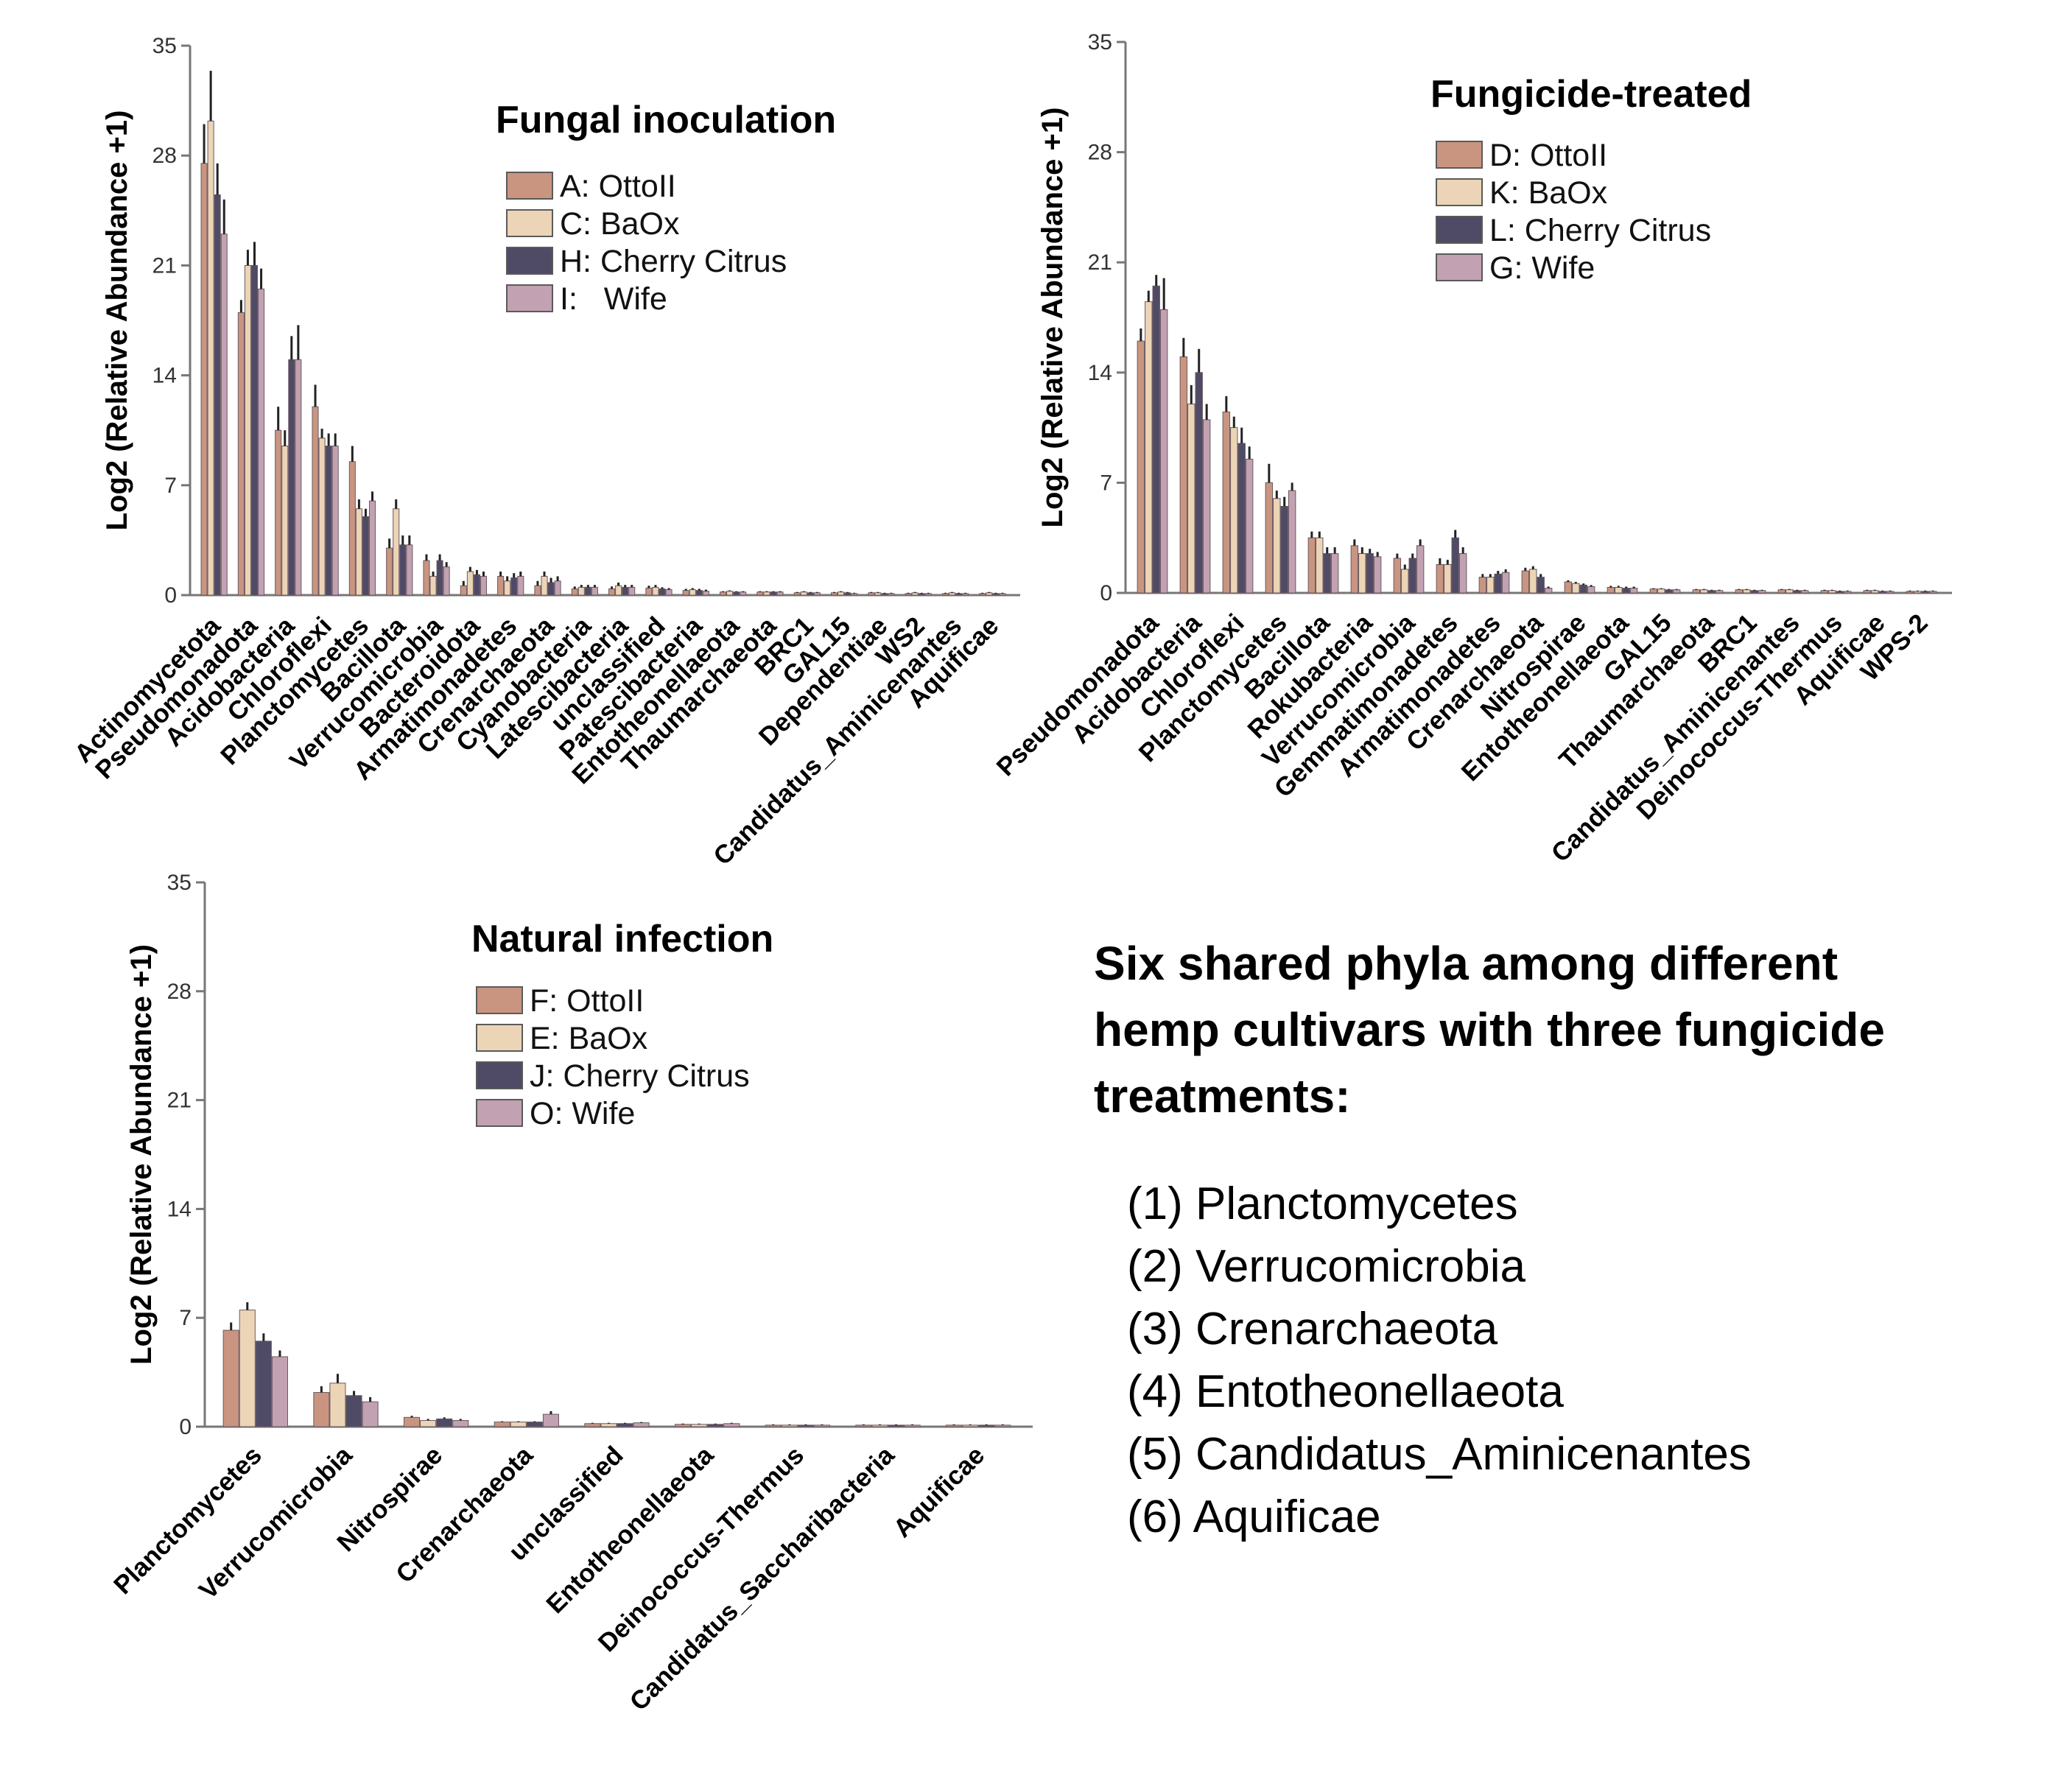  Describe the element at coordinates (804, 593) in the screenshot. I see `bar-brc1-c-baox` at that location.